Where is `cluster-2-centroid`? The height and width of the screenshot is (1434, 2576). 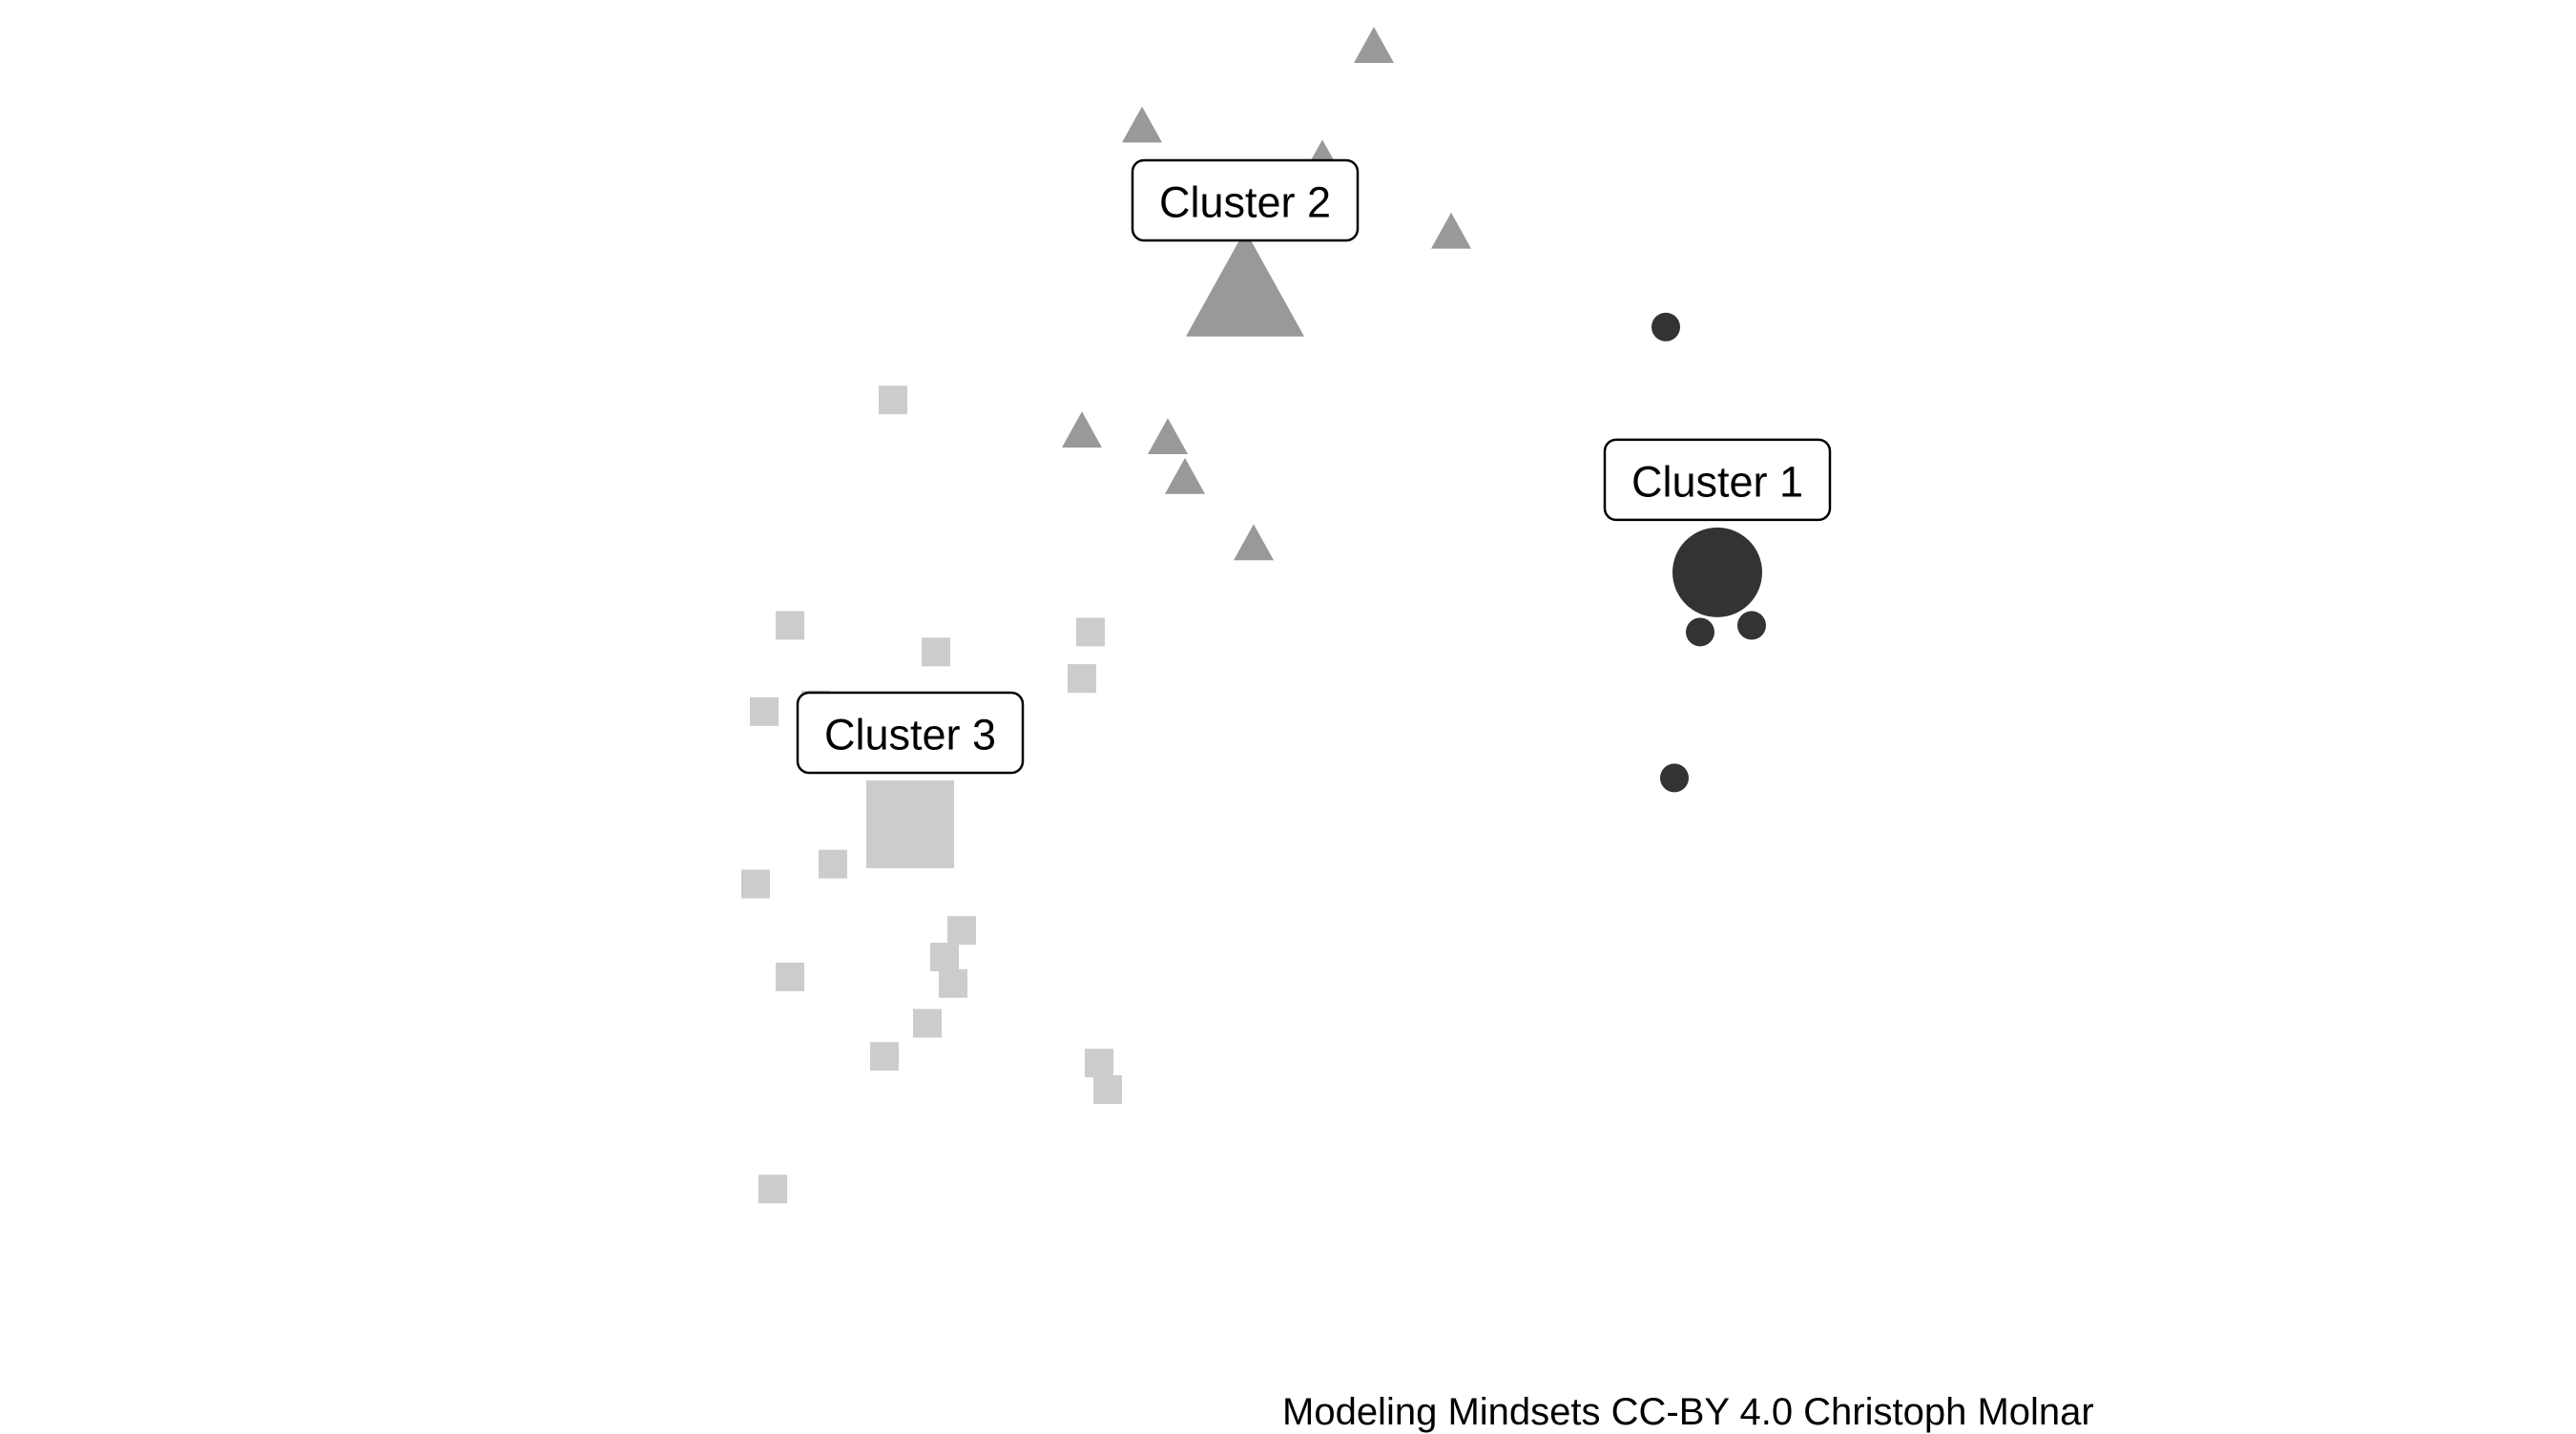
cluster-2-centroid is located at coordinates (1245, 283).